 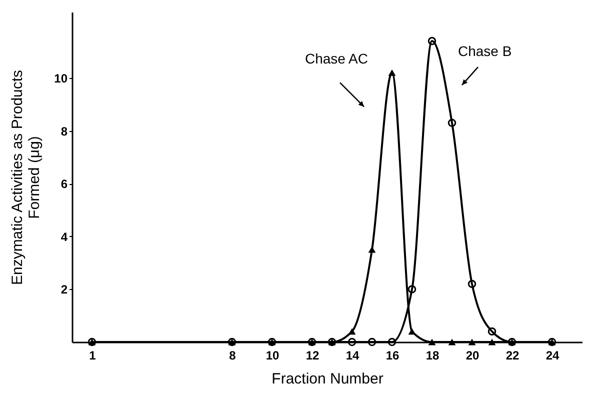 What do you see at coordinates (64, 184) in the screenshot?
I see `y-tick-label: 6` at bounding box center [64, 184].